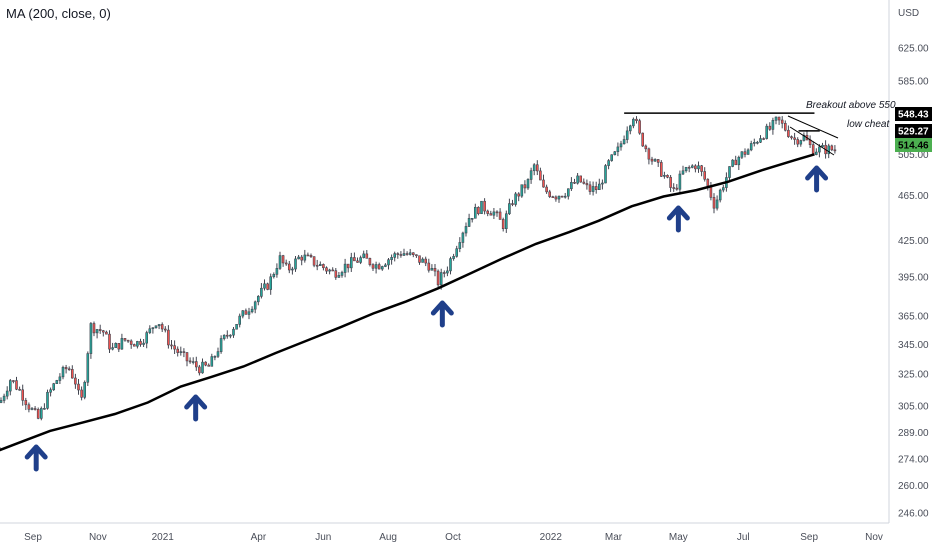 The width and height of the screenshot is (932, 550). I want to click on wedge-lower-line, so click(812, 141).